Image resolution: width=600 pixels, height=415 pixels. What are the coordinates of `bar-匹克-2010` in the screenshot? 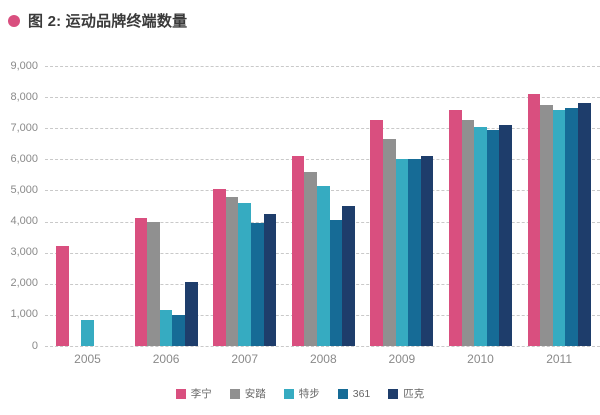 It's located at (505, 235).